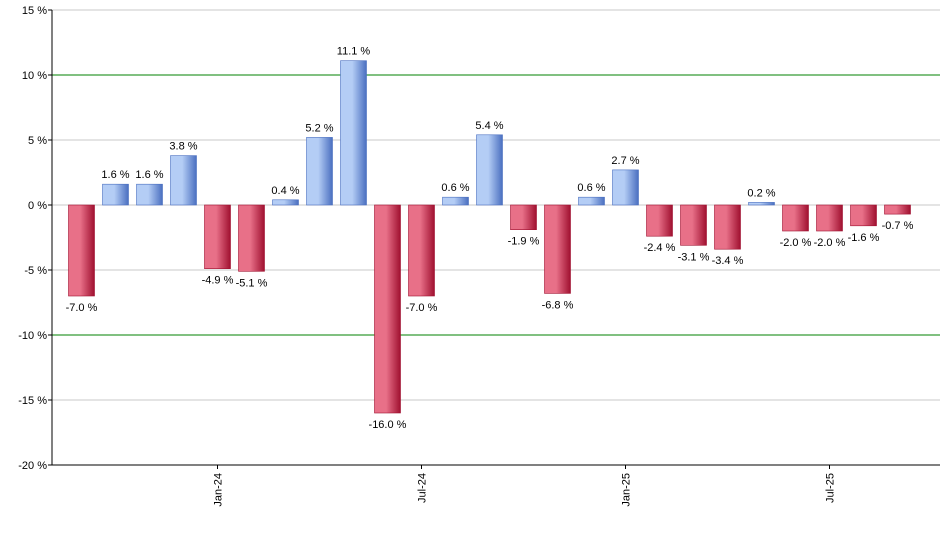 Image resolution: width=940 pixels, height=555 pixels. What do you see at coordinates (115, 175) in the screenshot?
I see `data-label-Oct-23: 1.6 %` at bounding box center [115, 175].